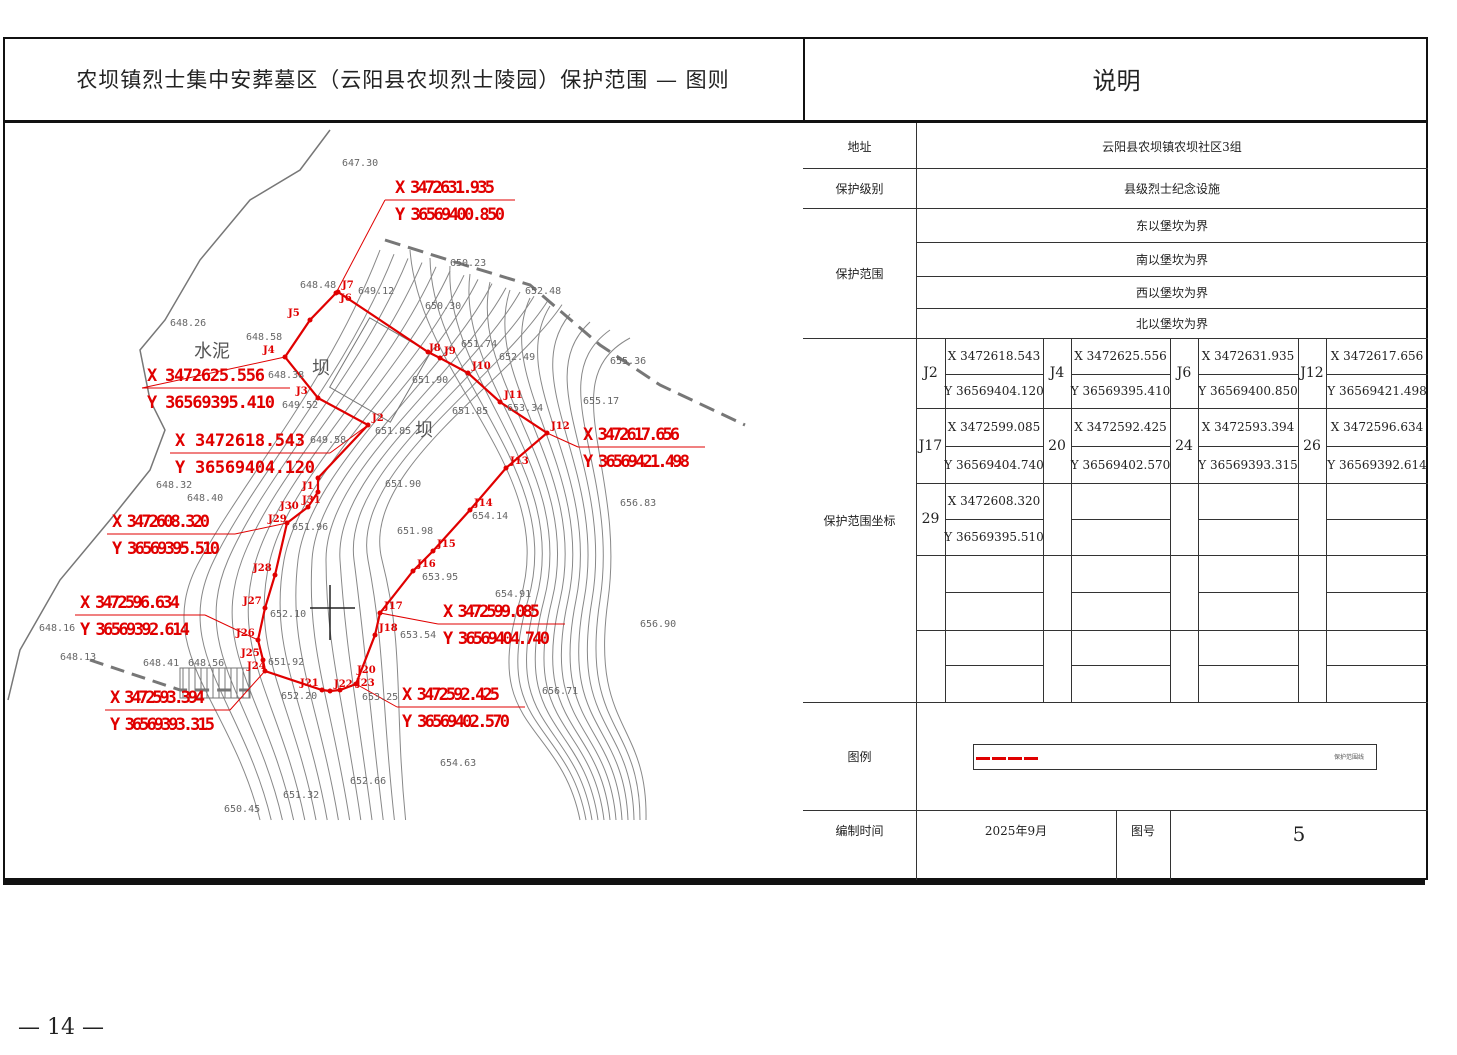 This screenshot has height=1055, width=1457. Describe the element at coordinates (859, 188) in the screenshot. I see `level-label: 保护级别` at that location.